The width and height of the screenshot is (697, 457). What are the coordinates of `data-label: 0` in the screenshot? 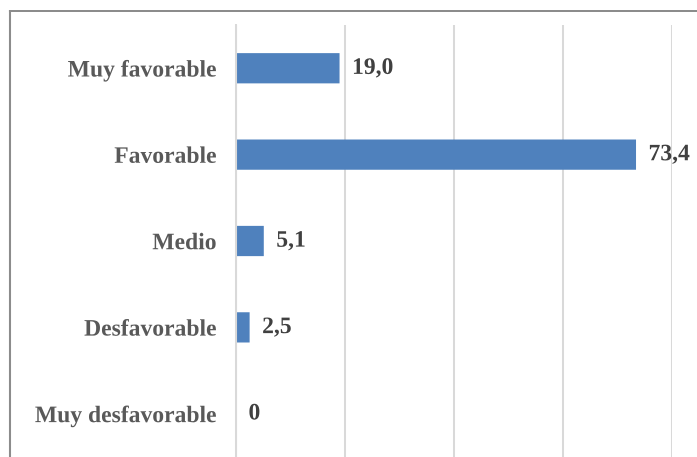 It's located at (254, 412).